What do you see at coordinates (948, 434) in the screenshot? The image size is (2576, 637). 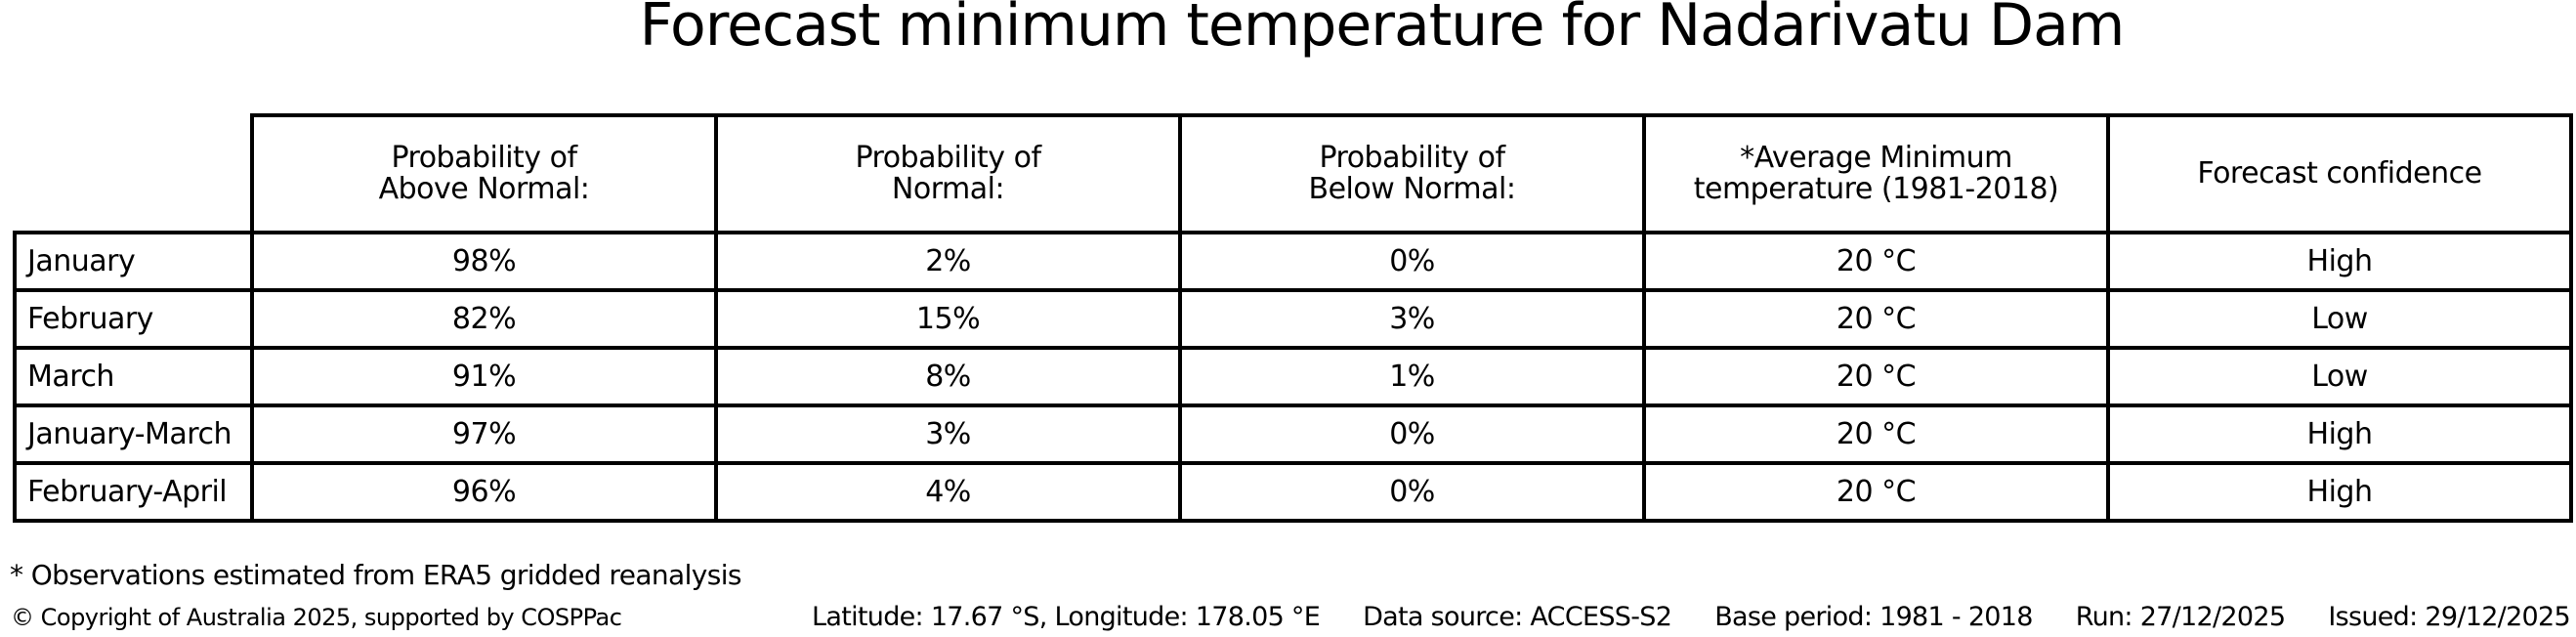 I see `normal-cell: 3%` at bounding box center [948, 434].